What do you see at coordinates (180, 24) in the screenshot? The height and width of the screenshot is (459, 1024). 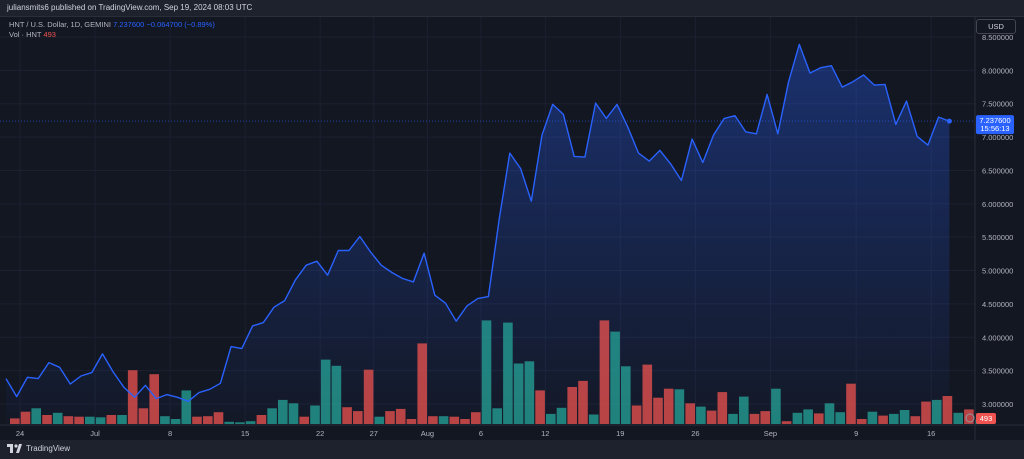 I see `price-change: −0.064700 (−0.89%)` at bounding box center [180, 24].